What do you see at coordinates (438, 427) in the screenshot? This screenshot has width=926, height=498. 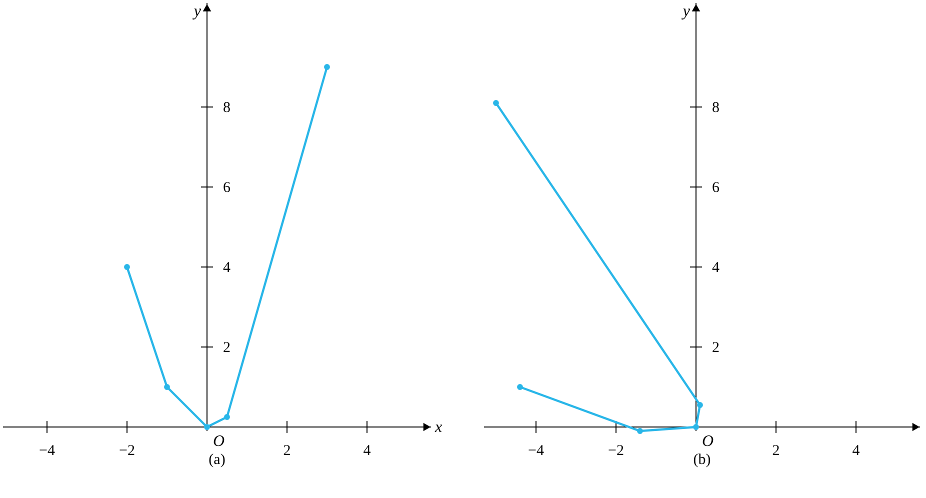 I see `x-axis-title: x` at bounding box center [438, 427].